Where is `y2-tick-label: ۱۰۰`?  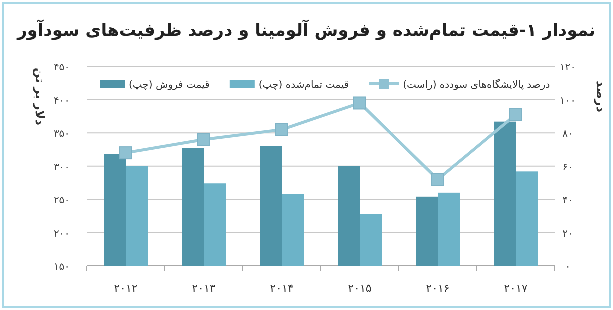
y2-tick-label: ۱۰۰ is located at coordinates (568, 101).